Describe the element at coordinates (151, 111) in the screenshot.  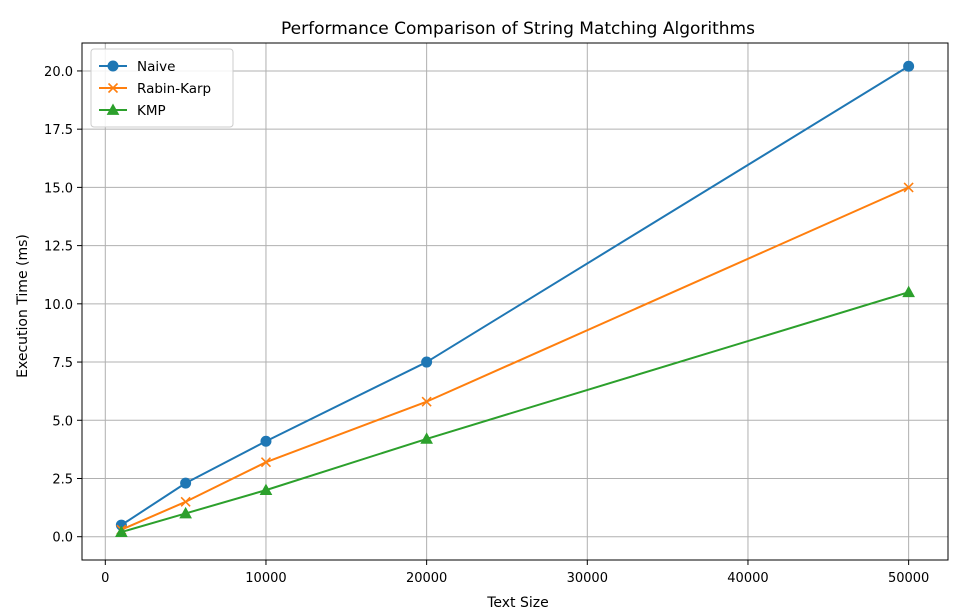
I see `legend-label: KMP` at that location.